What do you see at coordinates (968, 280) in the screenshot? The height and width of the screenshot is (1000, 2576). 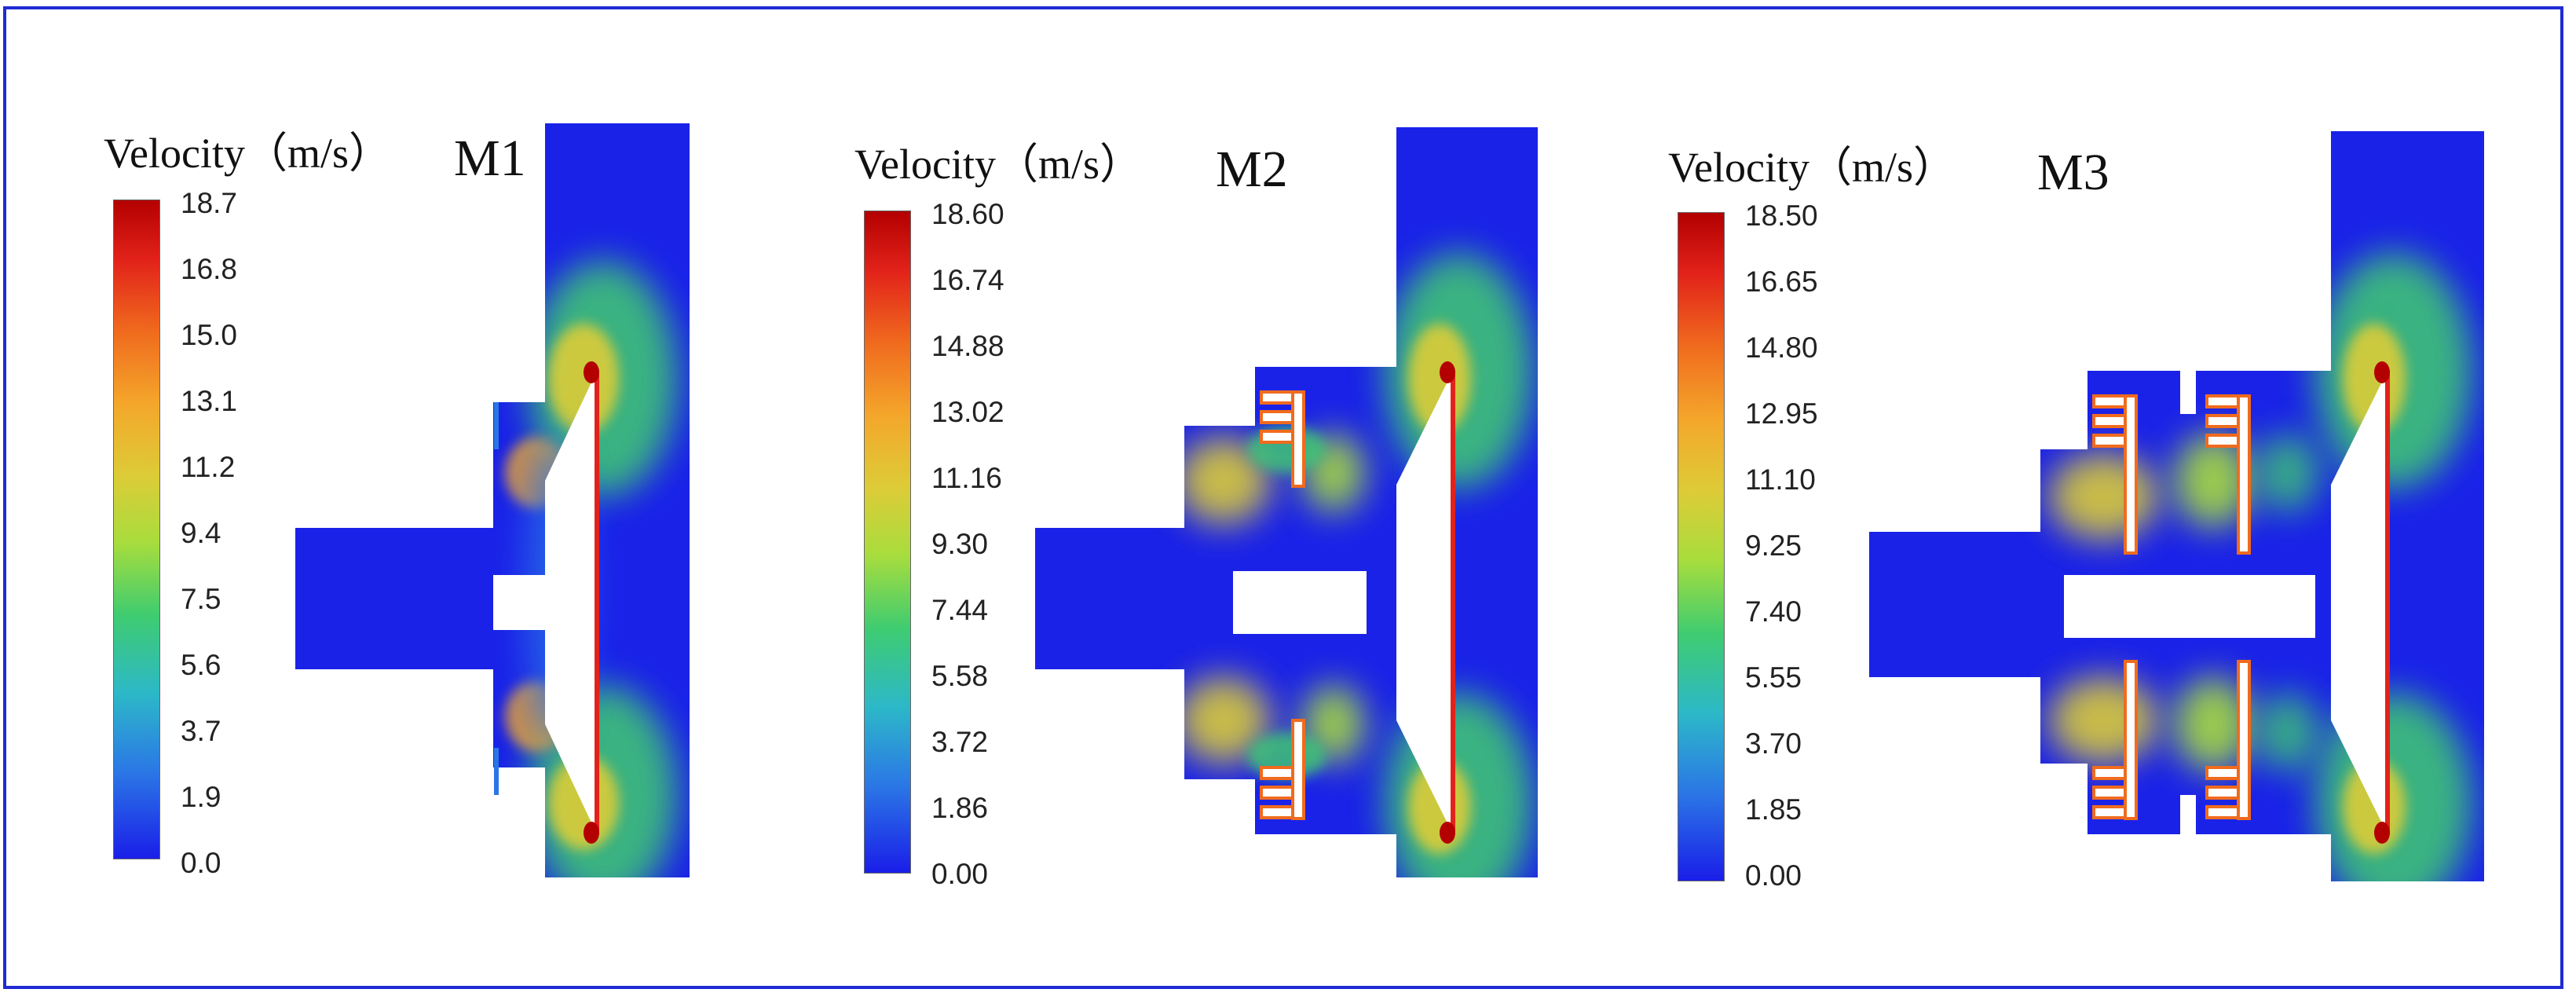 I see `colorbar-tick: 16.74` at bounding box center [968, 280].